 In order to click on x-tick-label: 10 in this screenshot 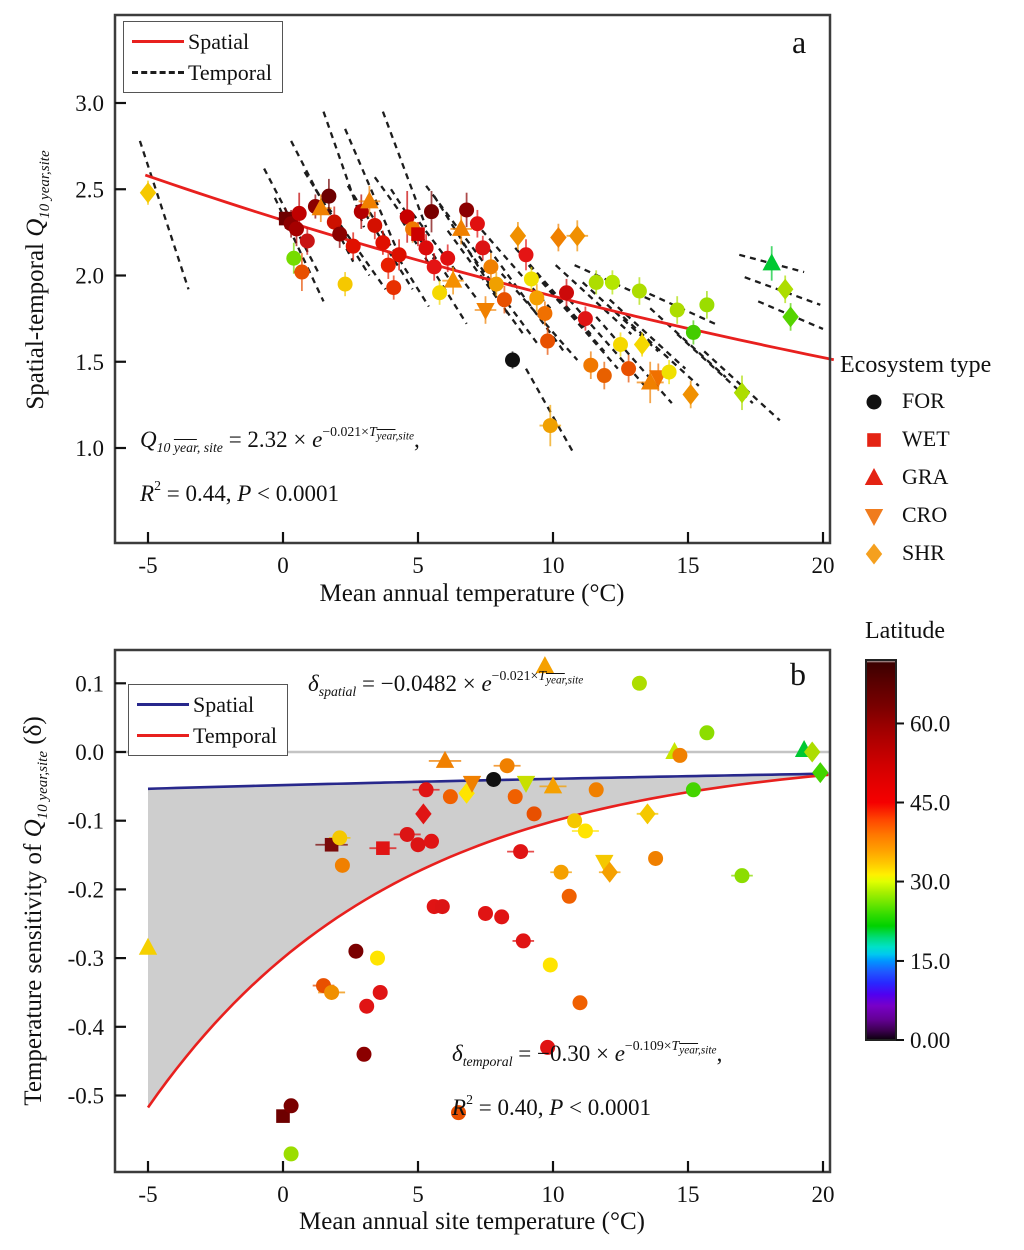, I will do `click(553, 1194)`.